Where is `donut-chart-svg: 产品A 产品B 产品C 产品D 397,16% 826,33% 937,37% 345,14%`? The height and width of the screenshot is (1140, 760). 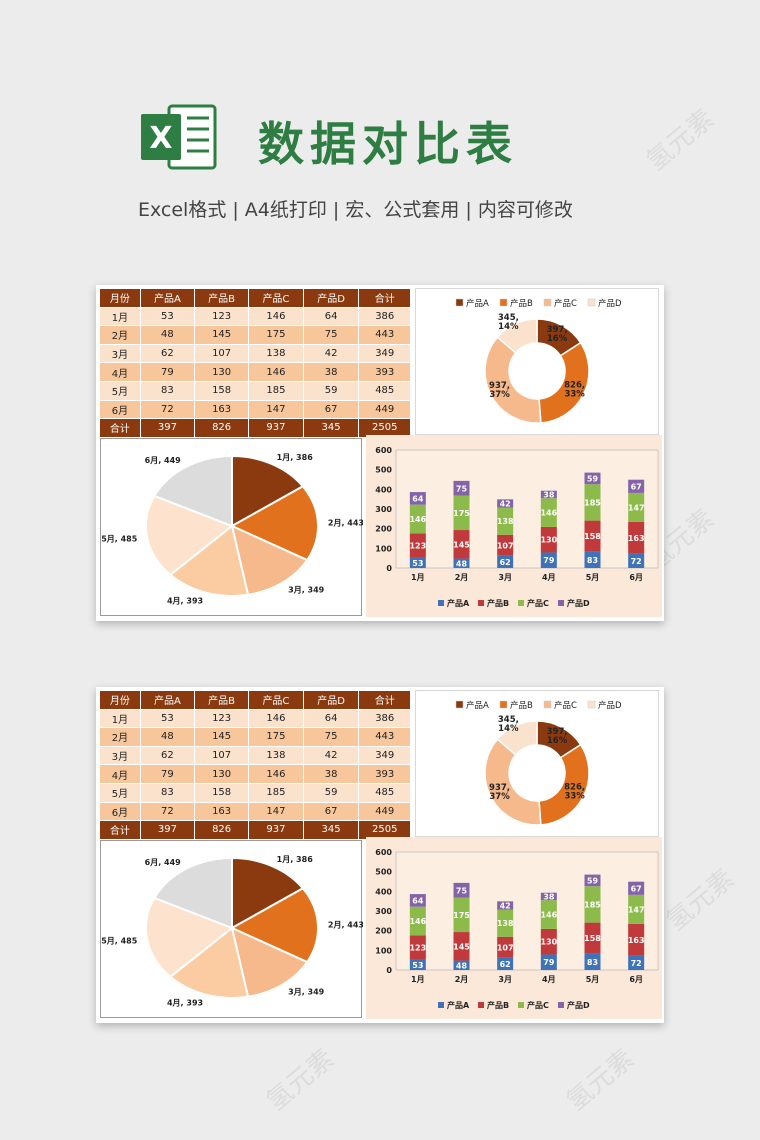
donut-chart-svg: 产品A 产品B 产品C 产品D 397,16% 826,33% 937,37% 345,14% is located at coordinates (538, 763).